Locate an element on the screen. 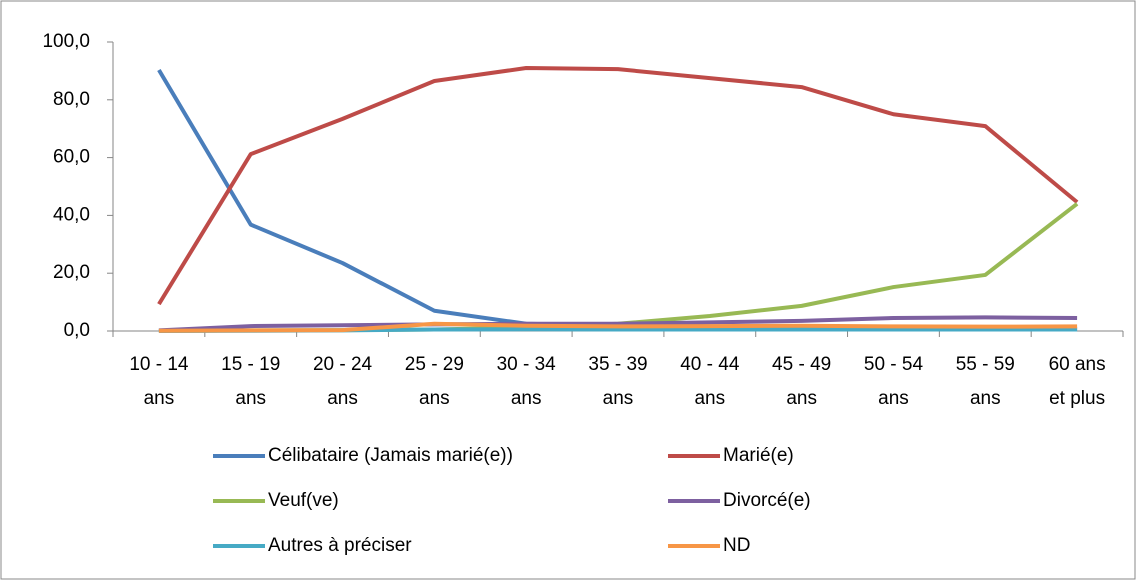 The width and height of the screenshot is (1137, 581). x-tick-label: 15 - 19 is located at coordinates (250, 364).